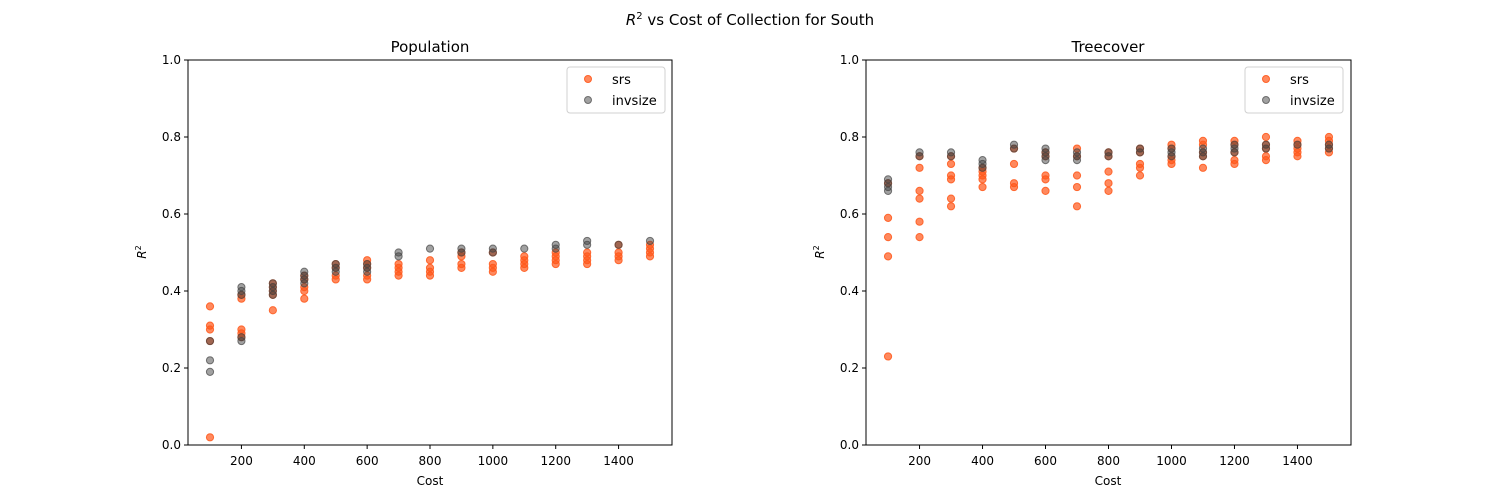  What do you see at coordinates (171, 137) in the screenshot?
I see `population-y-tick-label: 0.8` at bounding box center [171, 137].